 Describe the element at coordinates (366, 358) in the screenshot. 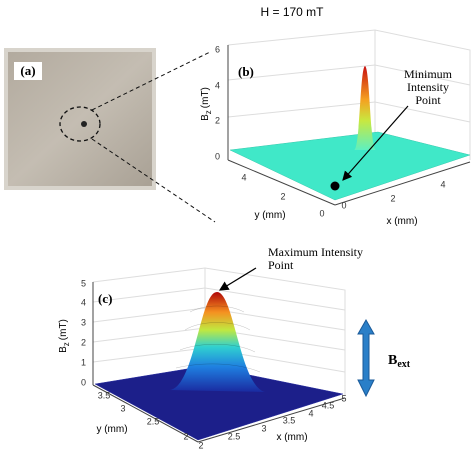

I see `field-arrow` at that location.